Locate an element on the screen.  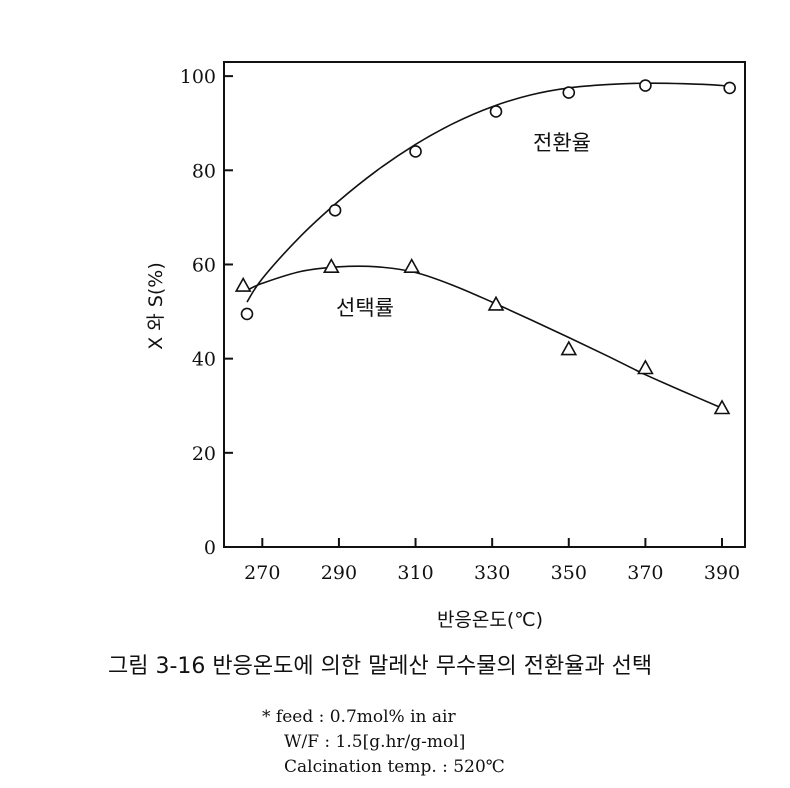
series-label-conversion: 전환율 is located at coordinates (562, 143).